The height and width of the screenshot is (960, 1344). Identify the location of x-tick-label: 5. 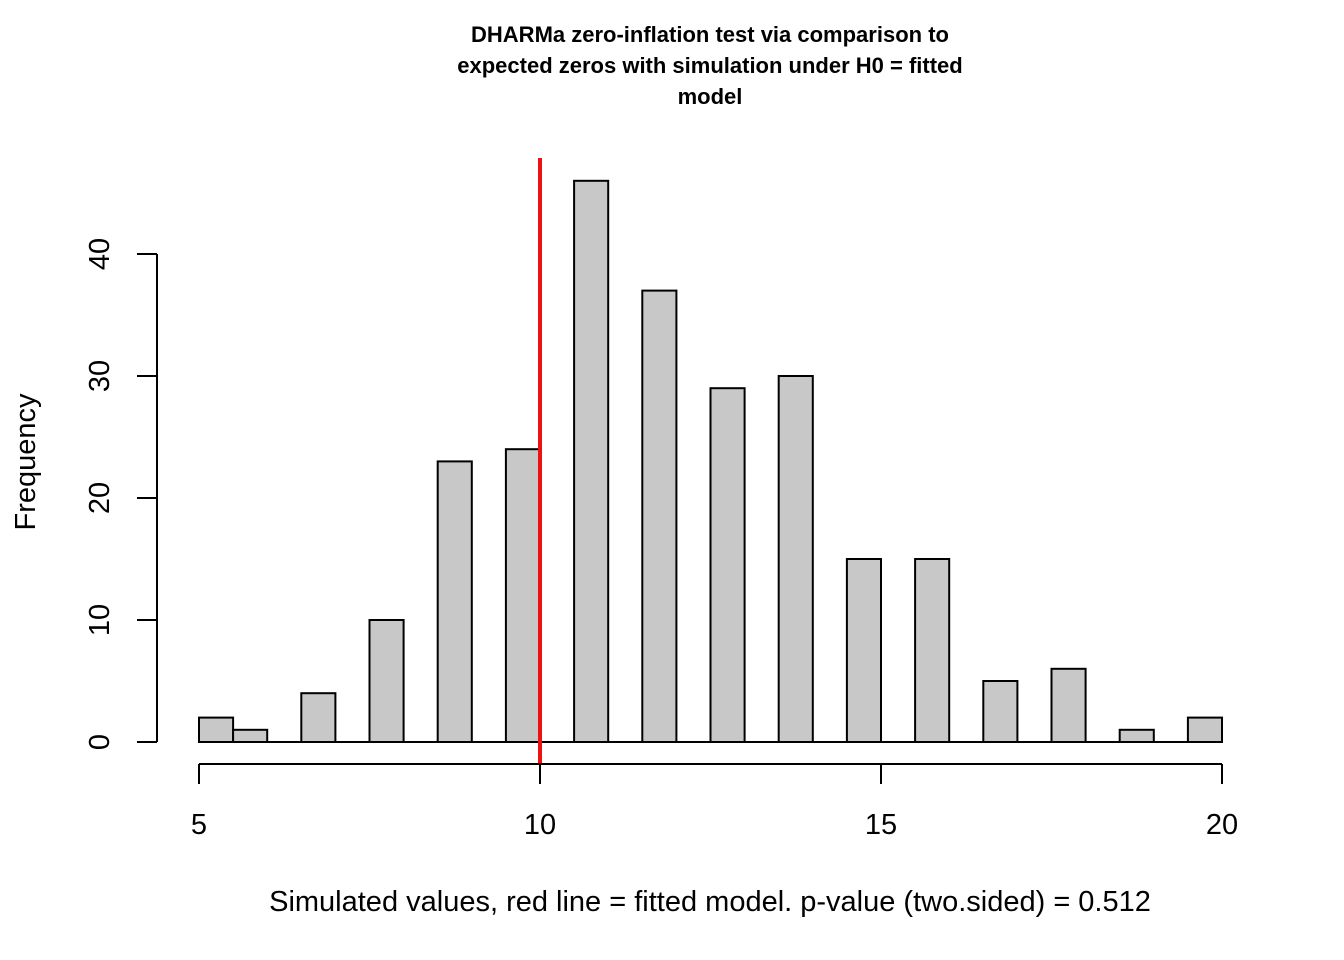
(199, 825).